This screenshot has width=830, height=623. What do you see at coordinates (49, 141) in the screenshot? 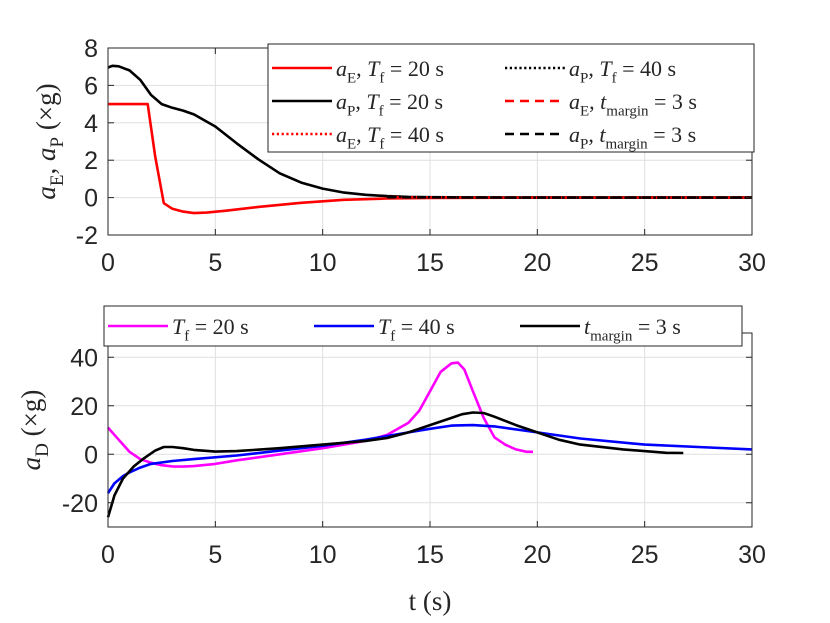
I see `y-axis-label: aE, aP (×g)` at bounding box center [49, 141].